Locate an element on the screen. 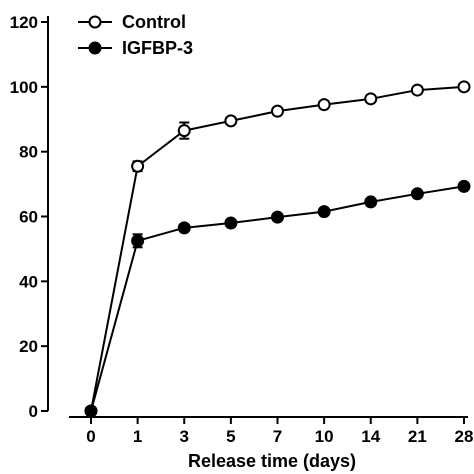 This screenshot has height=474, width=474. x-tick-label: 7 is located at coordinates (277, 436).